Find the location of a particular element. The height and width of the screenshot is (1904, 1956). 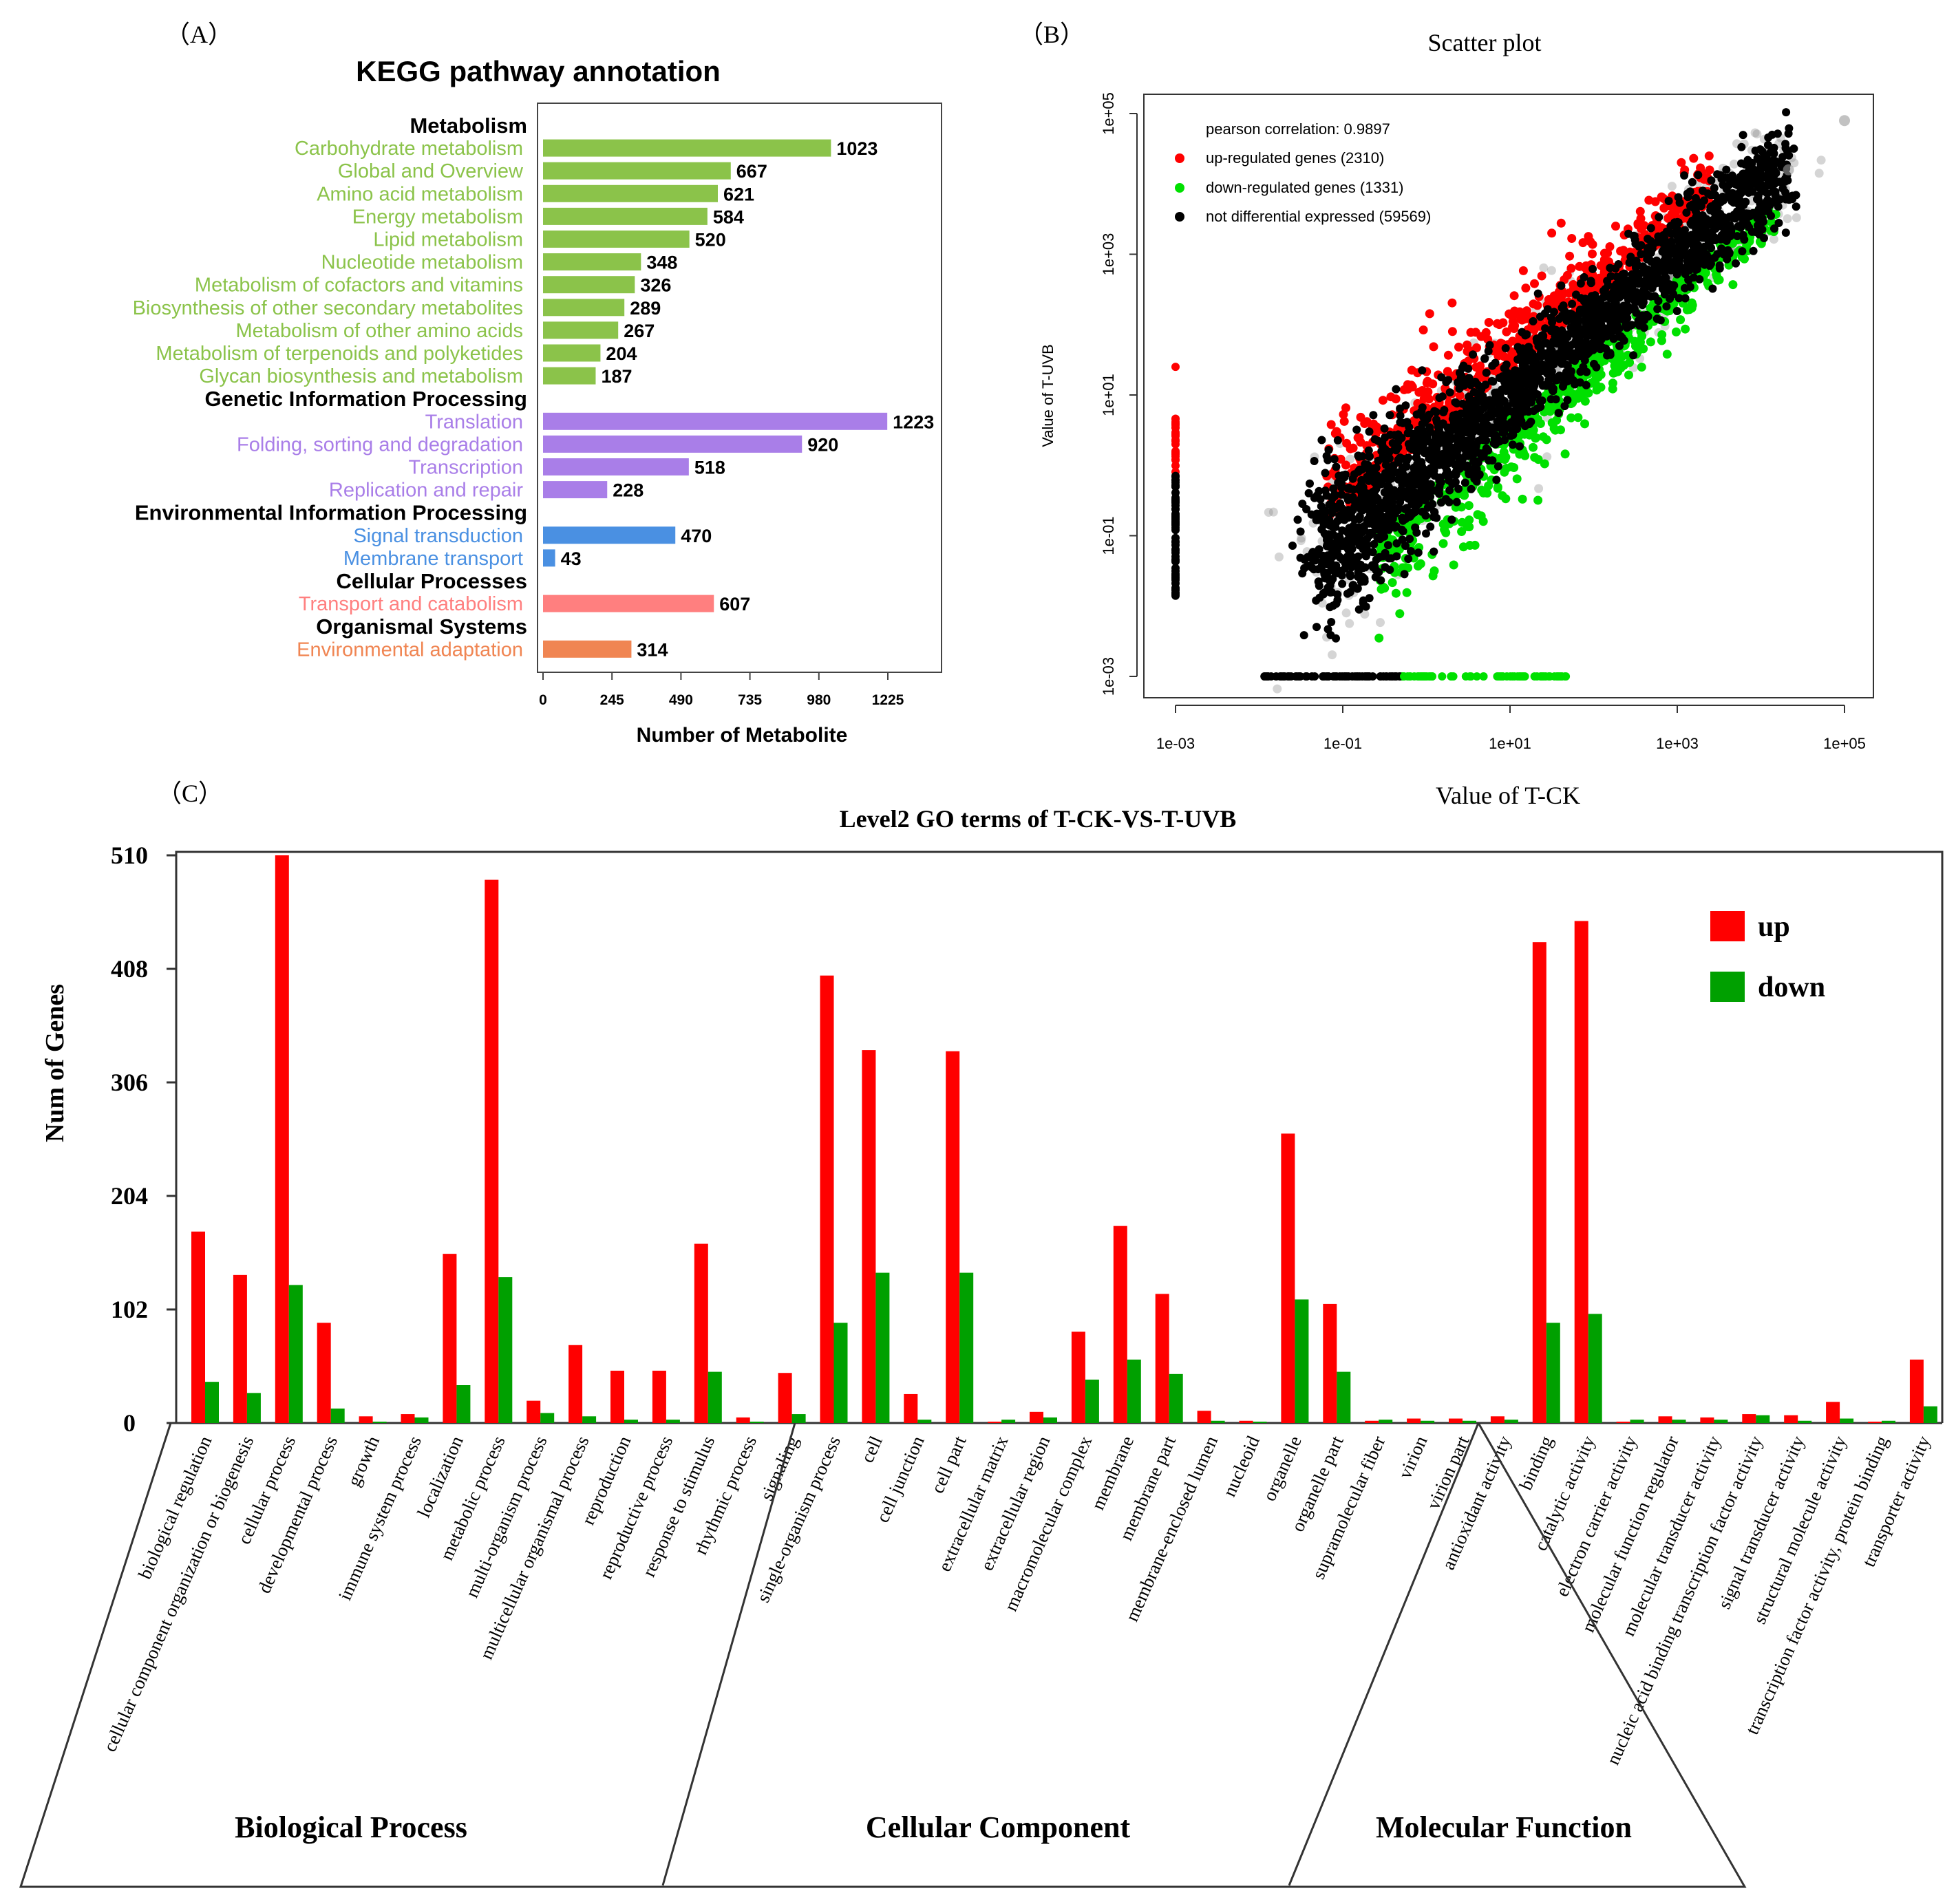

go-section-label: Biological Process is located at coordinates (351, 1827).